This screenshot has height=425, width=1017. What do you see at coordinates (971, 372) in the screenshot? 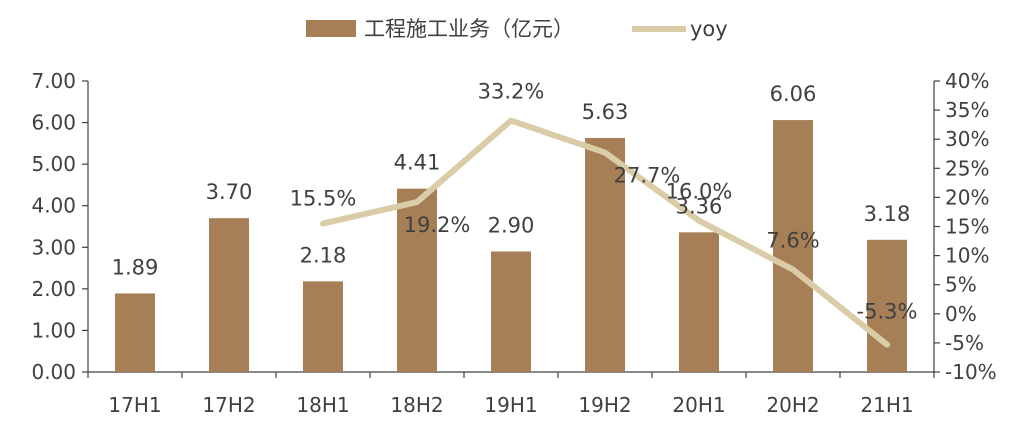
I see `y-right-tick-label: -10%` at bounding box center [971, 372].